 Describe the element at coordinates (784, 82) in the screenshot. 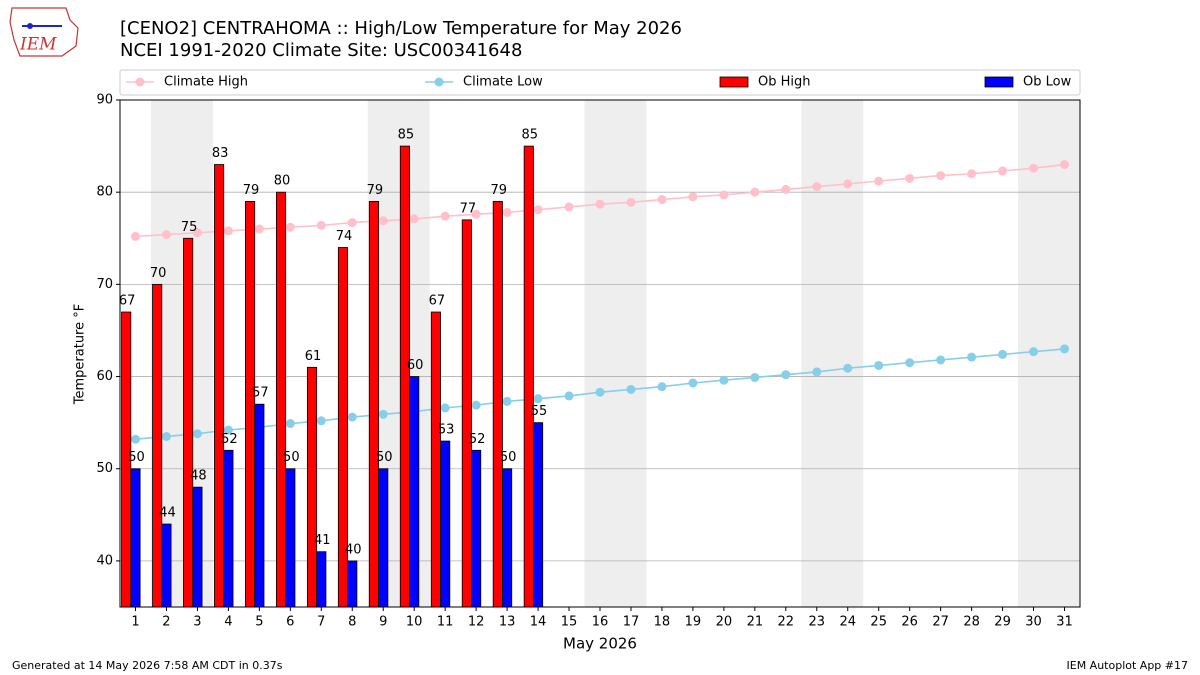

I see `legend-label: Ob High` at that location.